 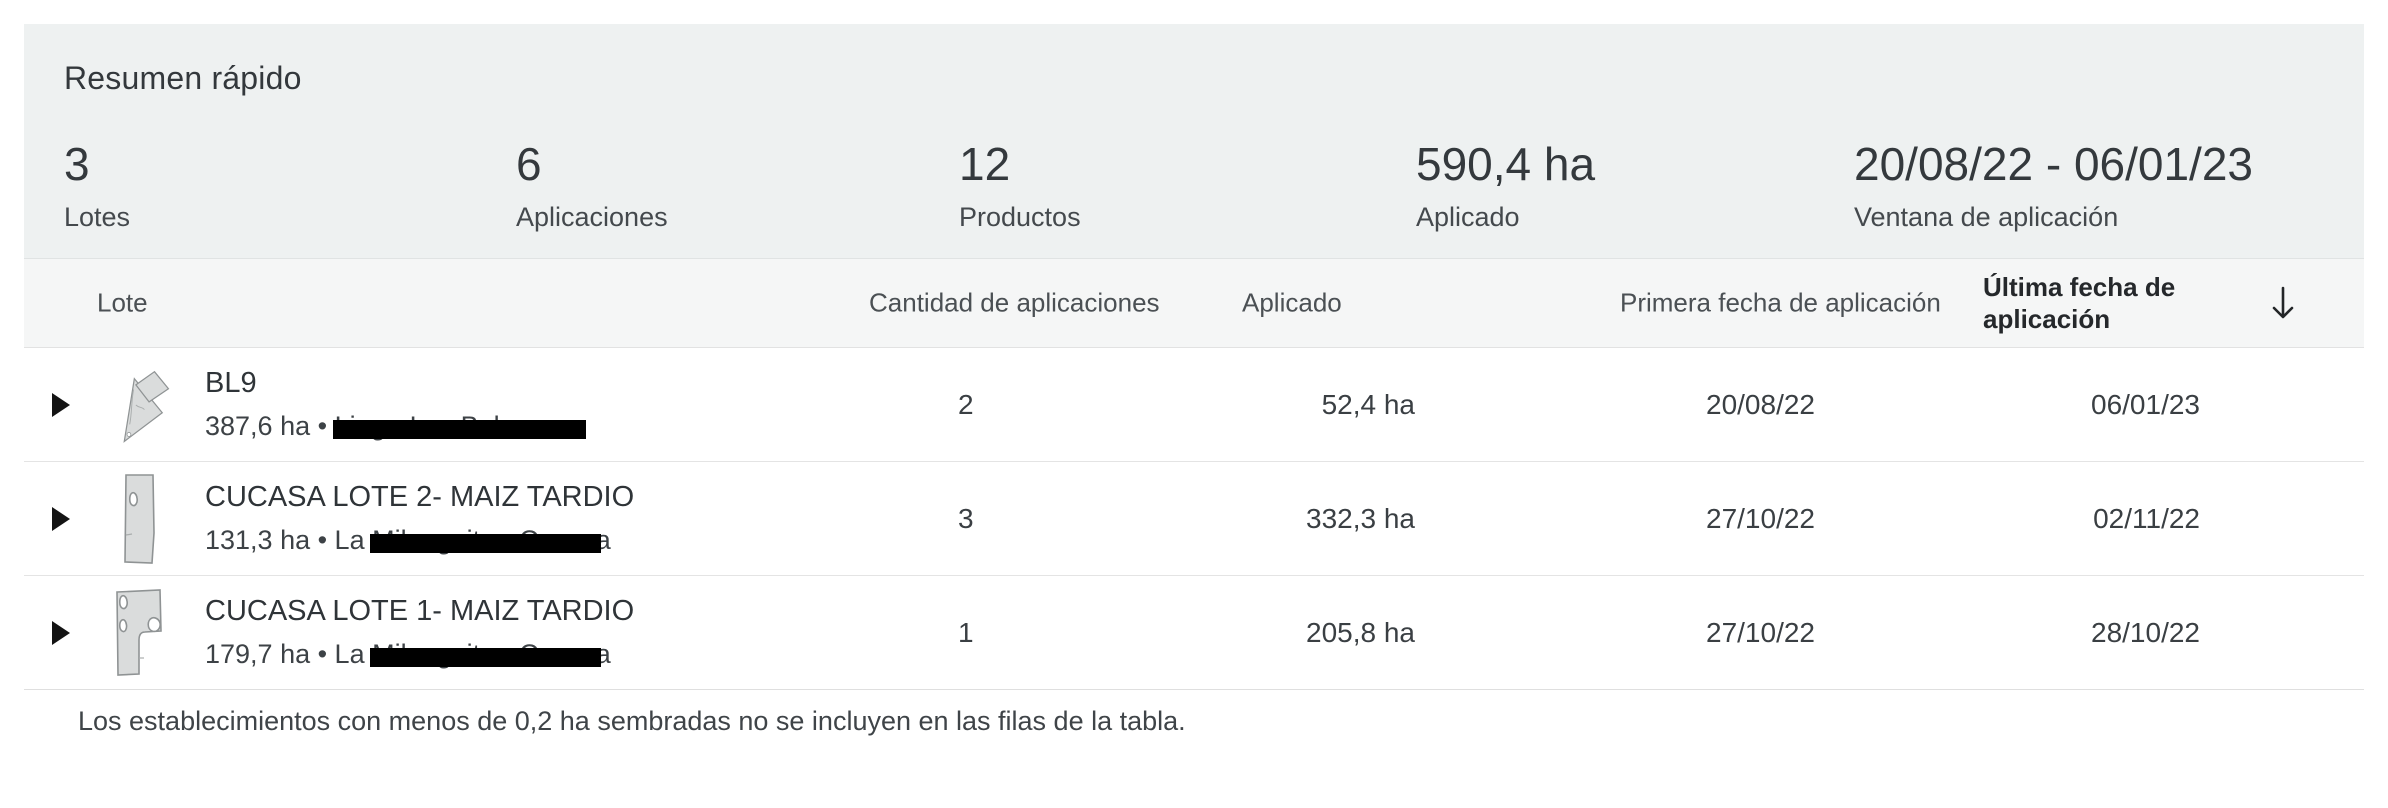 What do you see at coordinates (1292, 302) in the screenshot?
I see `column-header-aplicado: Aplicado` at bounding box center [1292, 302].